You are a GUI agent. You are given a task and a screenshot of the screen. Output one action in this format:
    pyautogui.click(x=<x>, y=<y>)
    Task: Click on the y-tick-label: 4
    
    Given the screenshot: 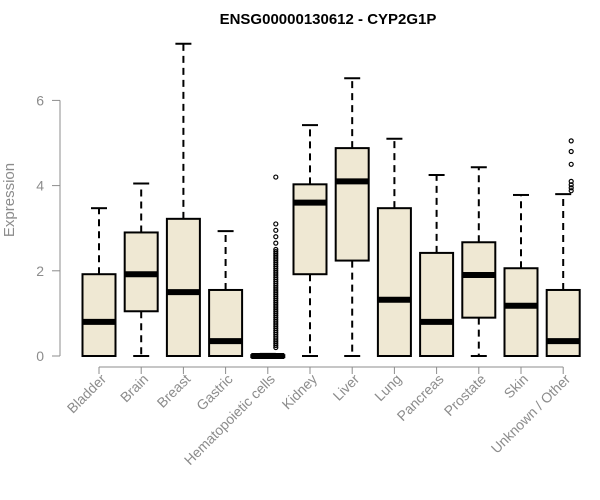 What is the action you would take?
    pyautogui.click(x=40, y=186)
    